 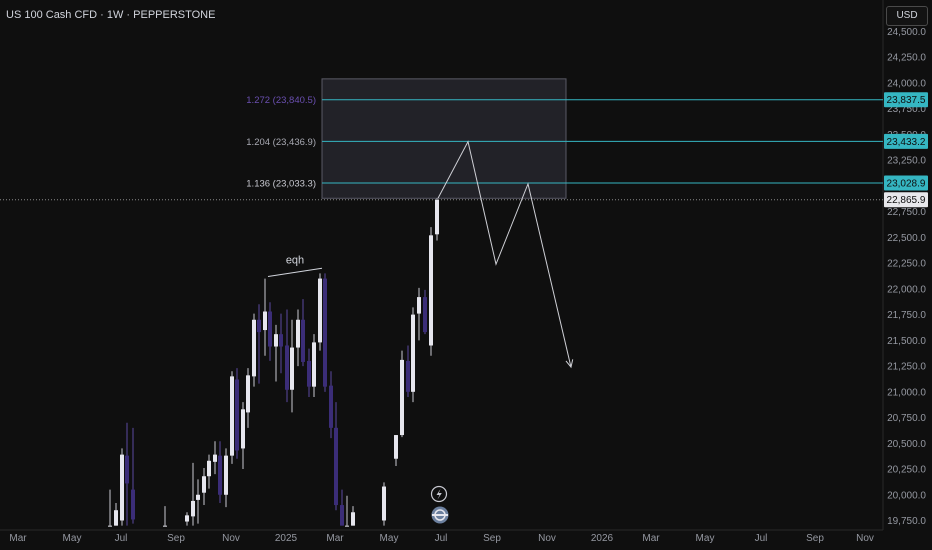 I want to click on y-tick-label: 20,000.0, so click(x=906, y=495).